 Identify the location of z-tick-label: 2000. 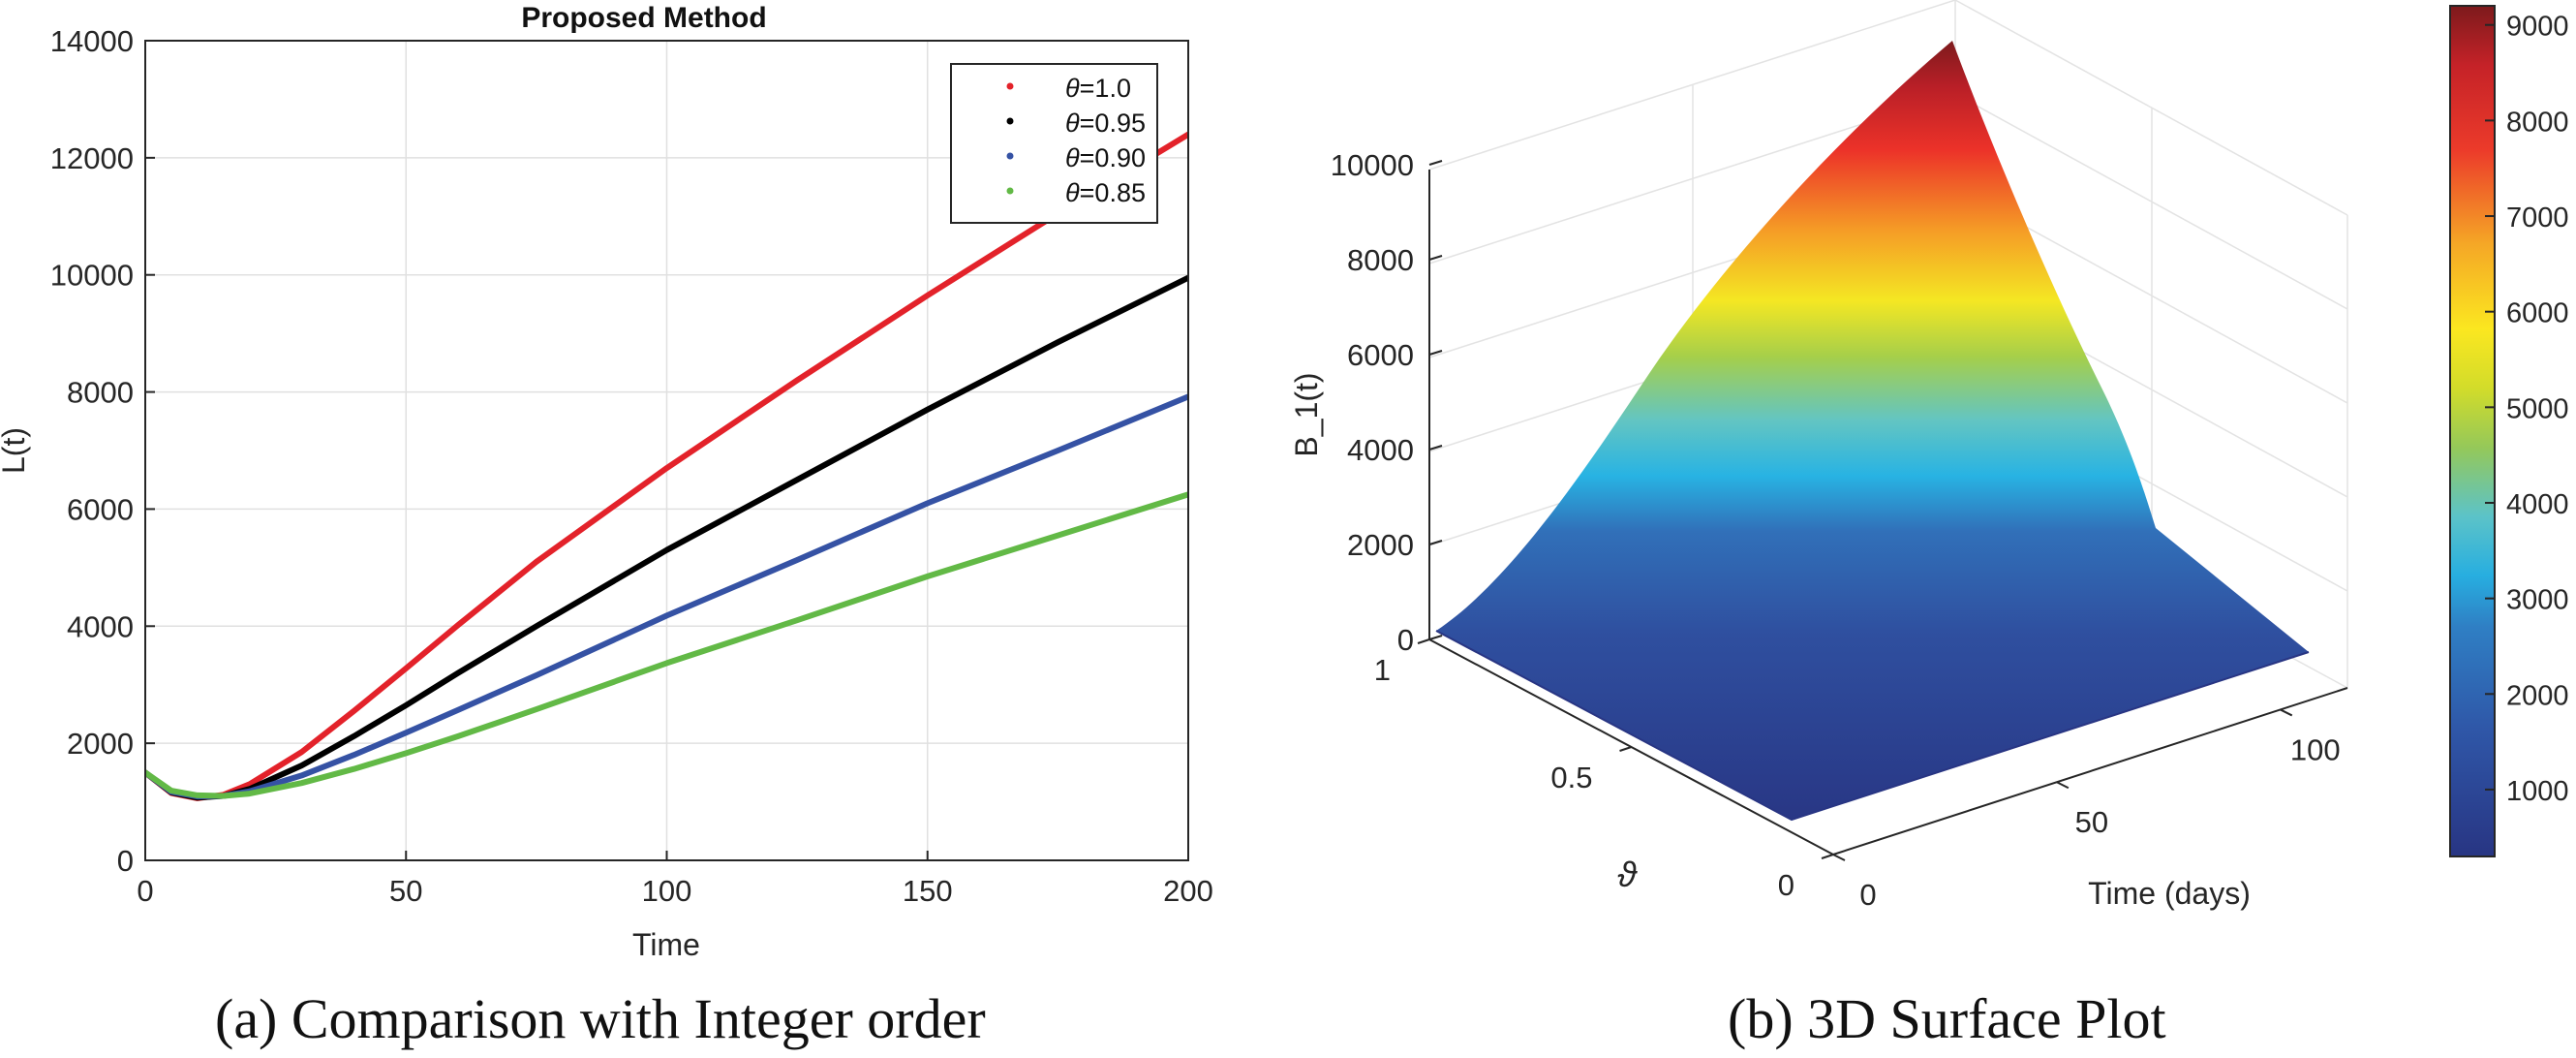
(1380, 545).